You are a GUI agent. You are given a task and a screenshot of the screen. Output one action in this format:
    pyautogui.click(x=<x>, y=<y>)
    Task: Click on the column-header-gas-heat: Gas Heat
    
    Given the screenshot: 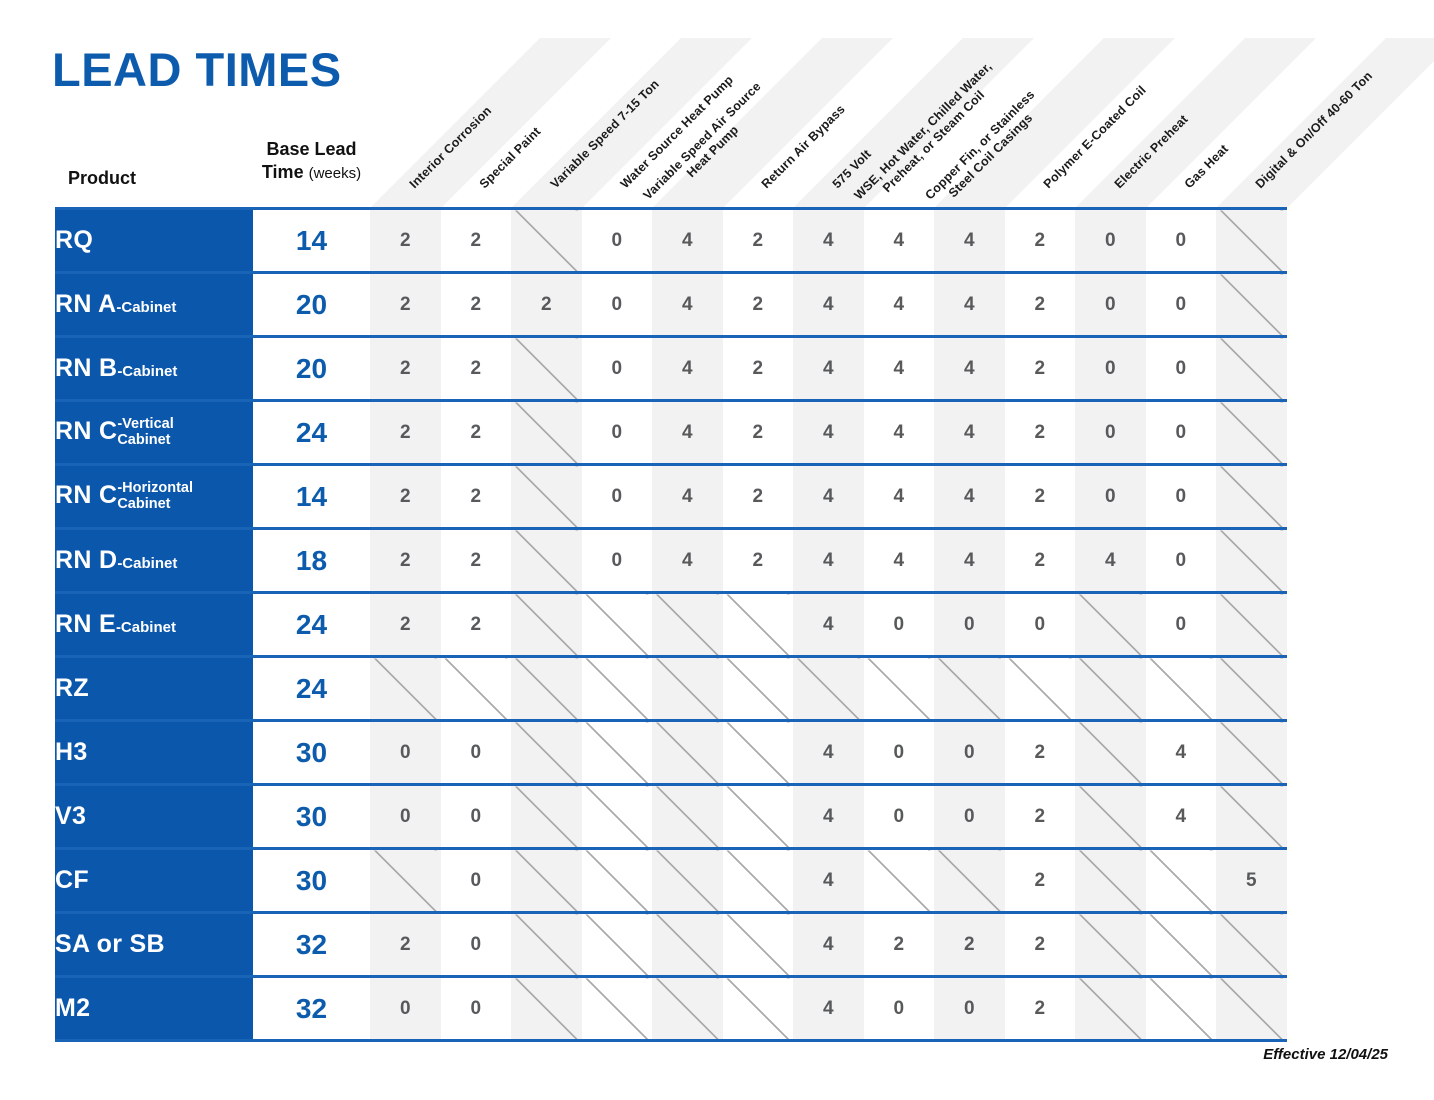 What is the action you would take?
    pyautogui.click(x=1207, y=166)
    